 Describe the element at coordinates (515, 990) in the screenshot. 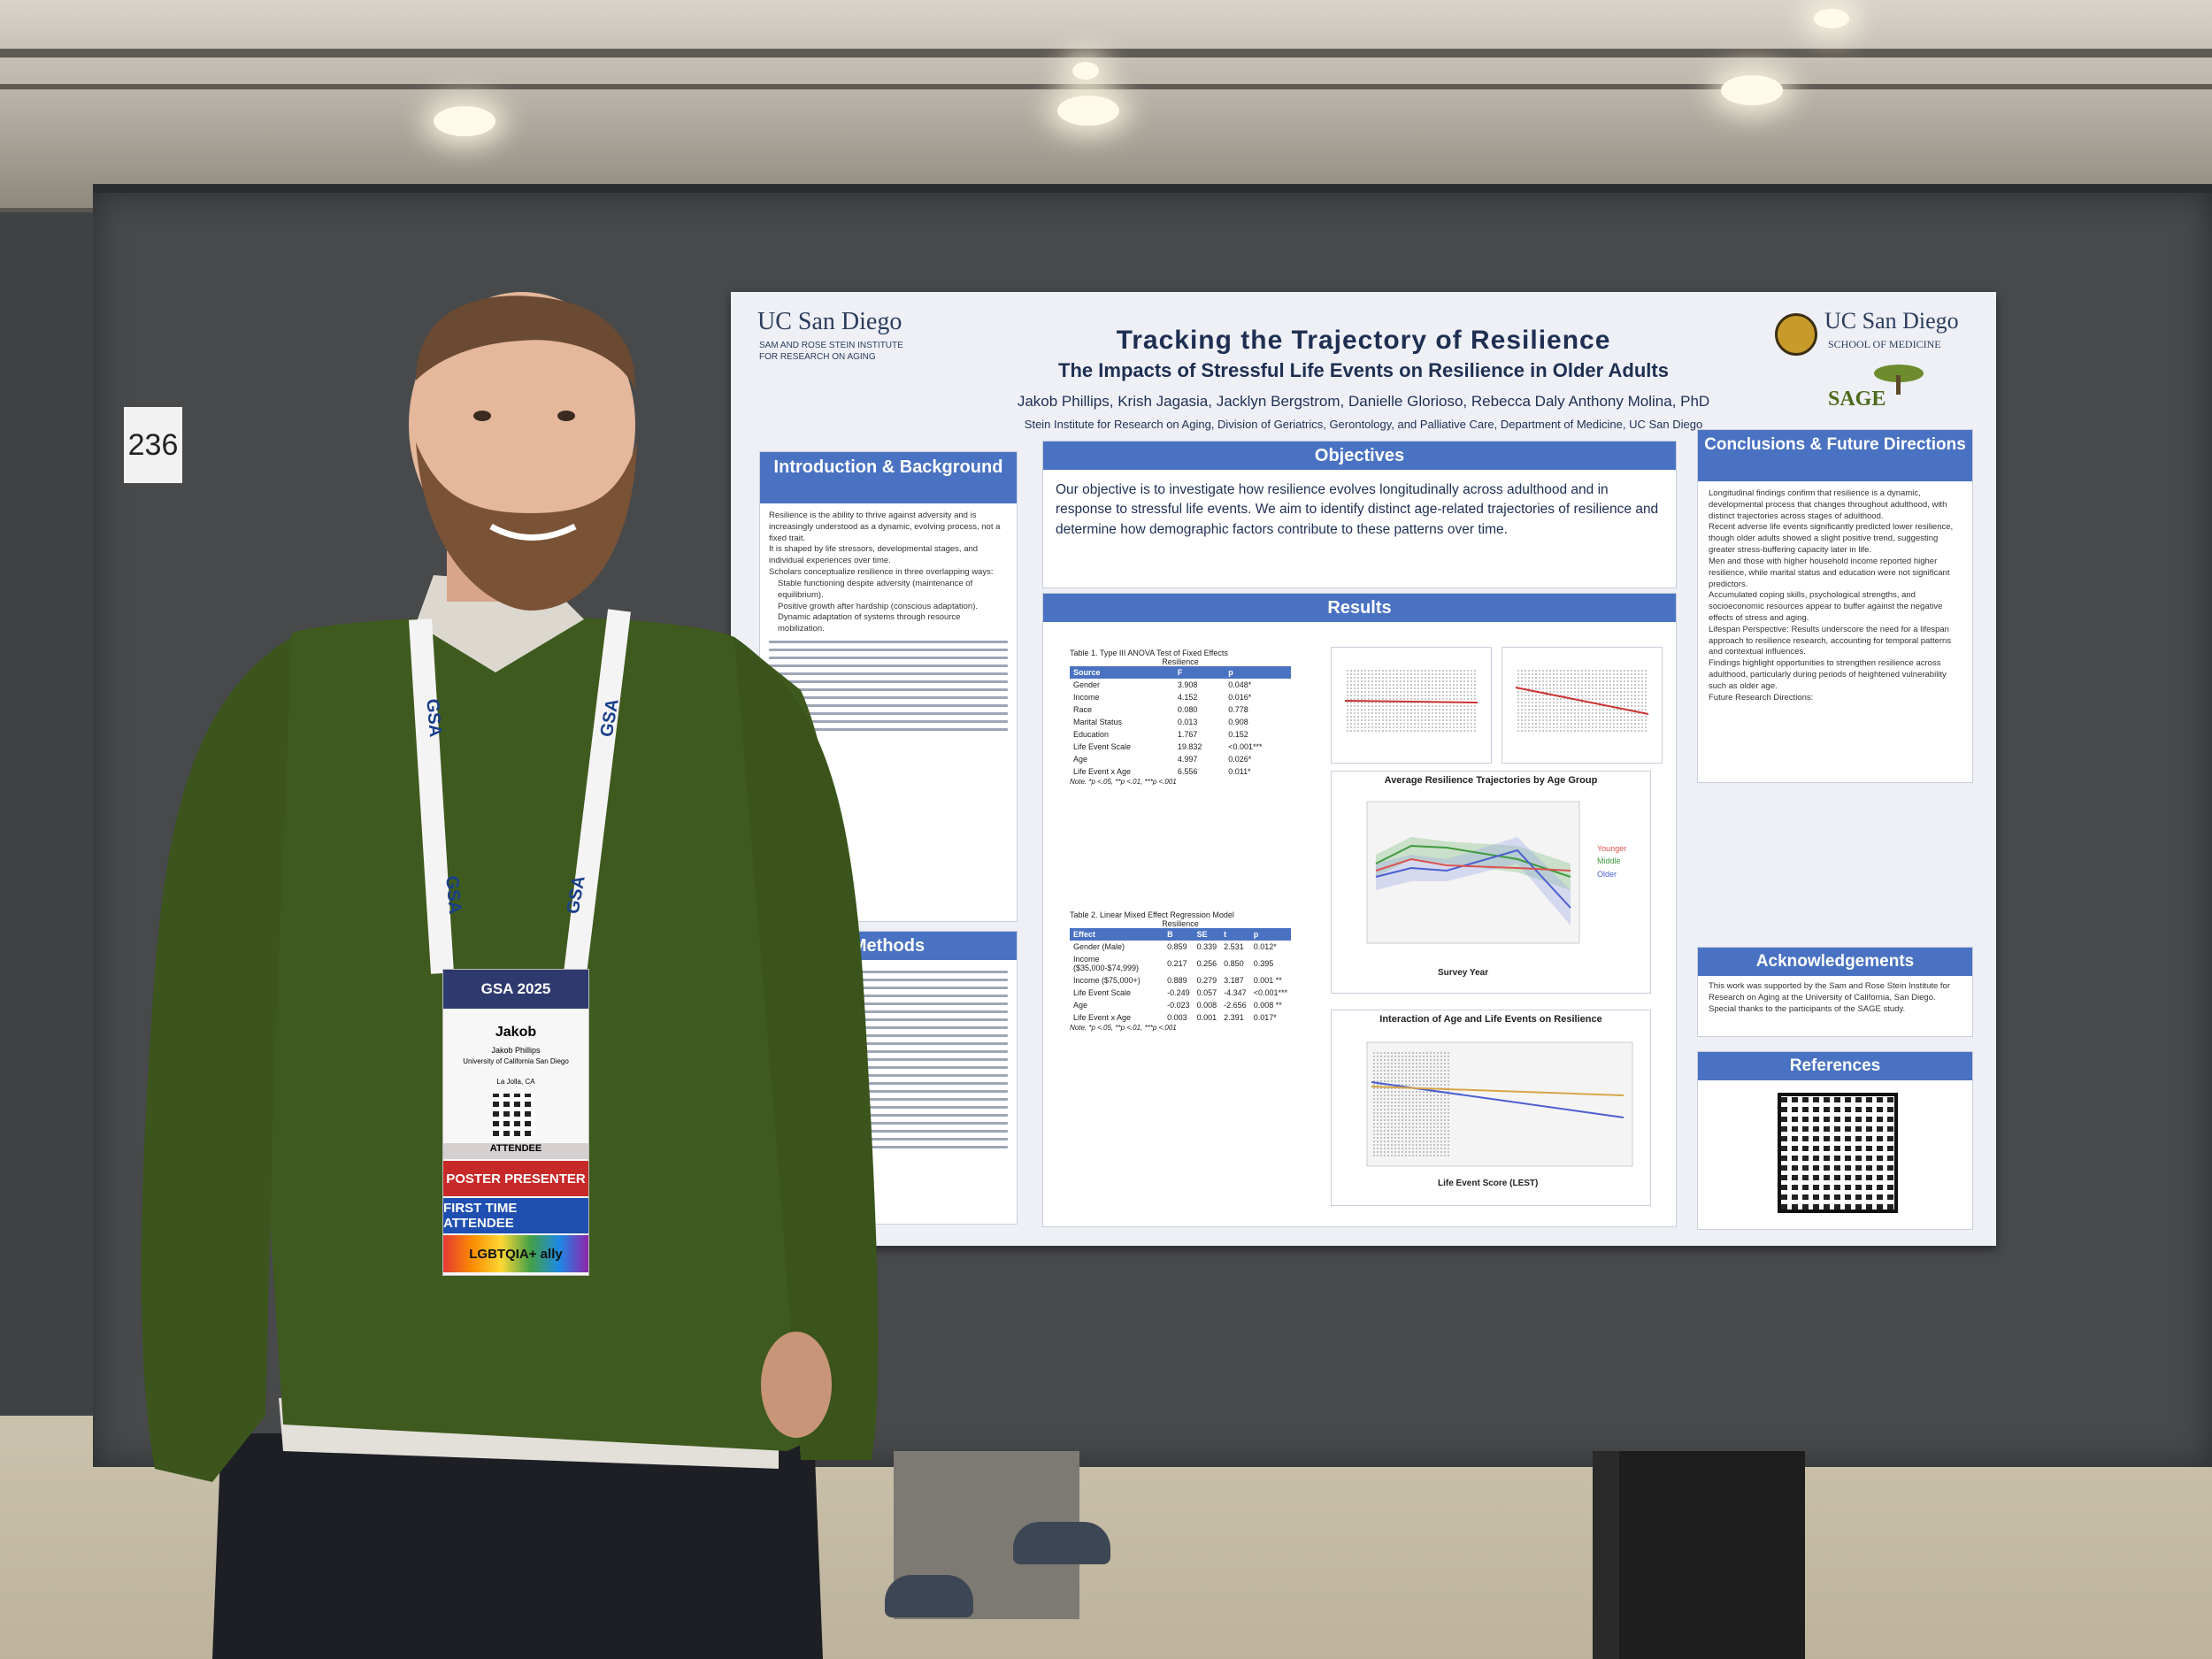

I see `badge-event: GSA 2025` at that location.